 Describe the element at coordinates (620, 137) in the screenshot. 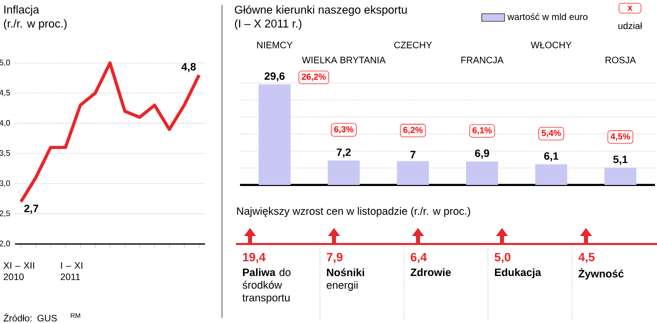

I see `annotation: 4,5%` at that location.